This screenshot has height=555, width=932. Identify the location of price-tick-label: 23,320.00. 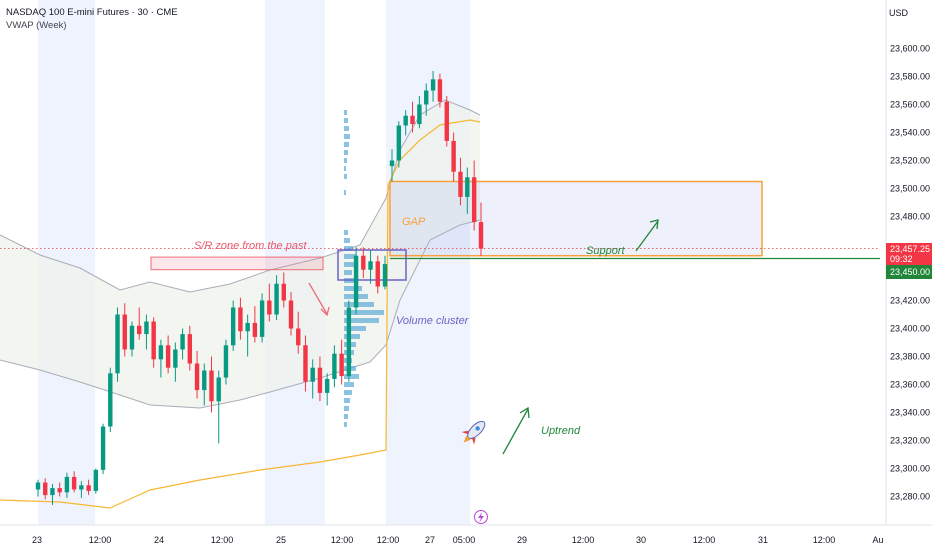
(910, 441).